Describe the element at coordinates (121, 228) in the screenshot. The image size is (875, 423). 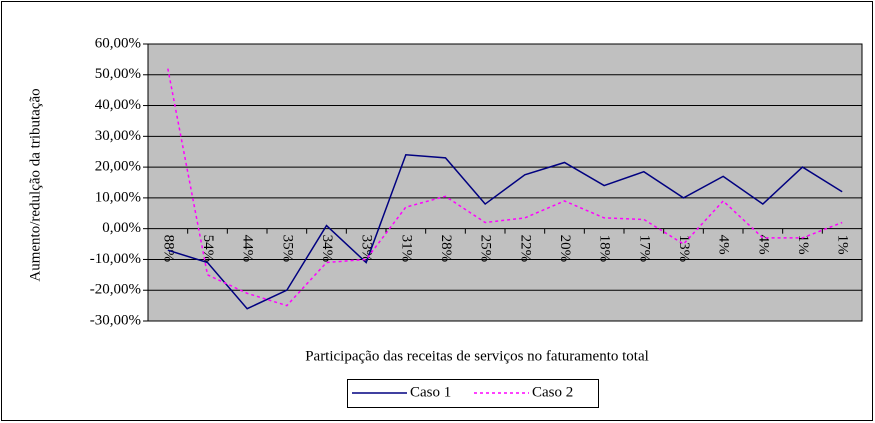
I see `y-tick-label: 0,00%` at that location.